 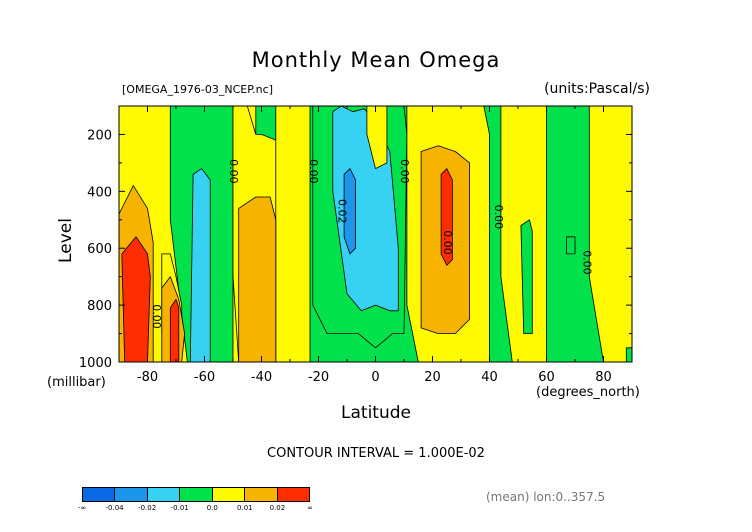 What do you see at coordinates (99, 306) in the screenshot?
I see `y-tick-label: 800` at bounding box center [99, 306].